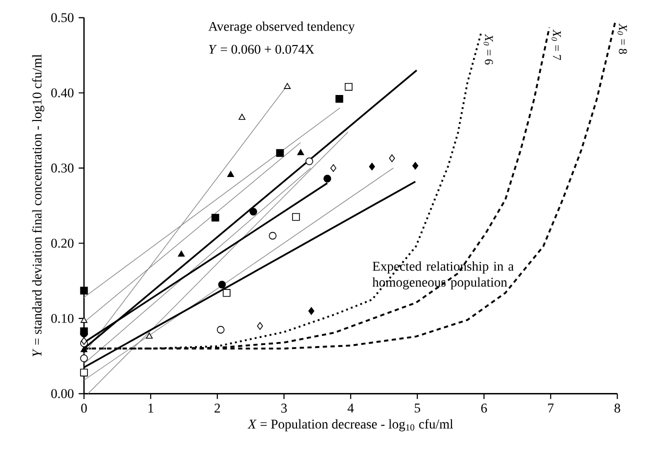 Image resolution: width=652 pixels, height=463 pixels. Describe the element at coordinates (351, 408) in the screenshot. I see `x-tick-label: 4` at that location.